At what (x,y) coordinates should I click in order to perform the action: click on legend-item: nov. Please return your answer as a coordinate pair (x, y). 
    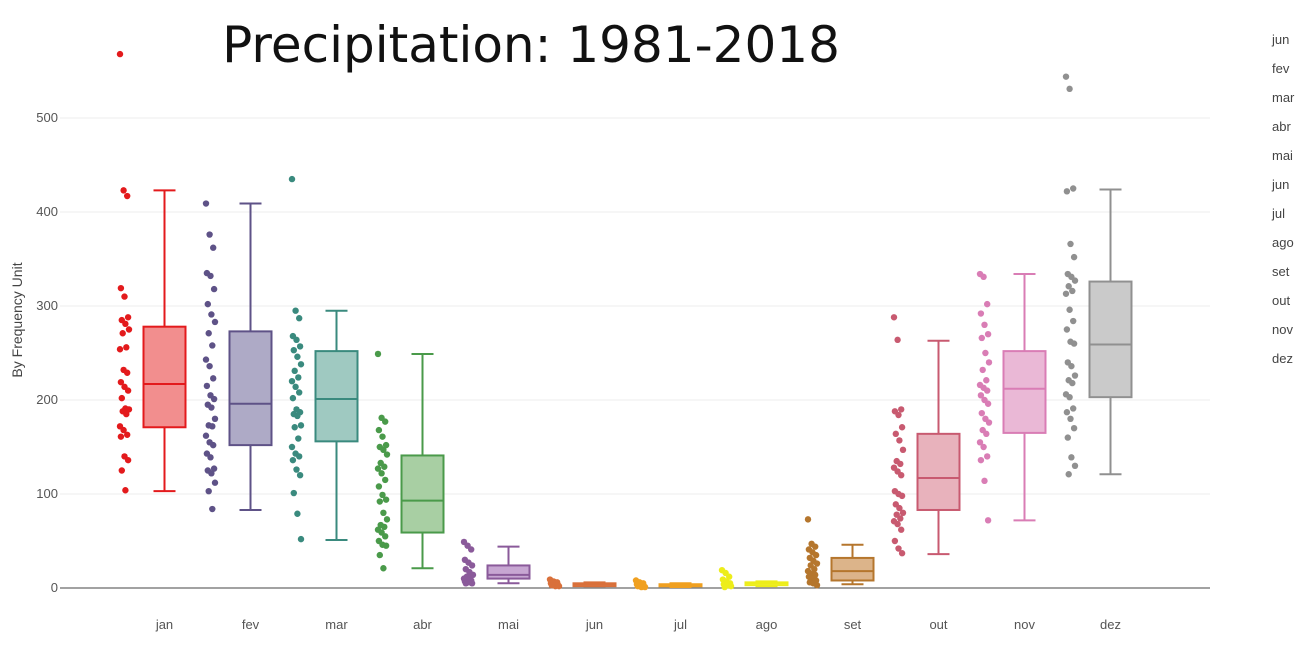
    Looking at the image, I should click on (1282, 329).